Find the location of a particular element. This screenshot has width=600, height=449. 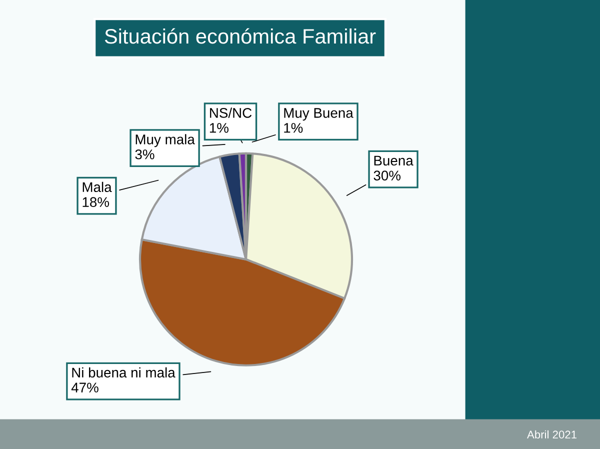

slice-label: Mala is located at coordinates (97, 187).